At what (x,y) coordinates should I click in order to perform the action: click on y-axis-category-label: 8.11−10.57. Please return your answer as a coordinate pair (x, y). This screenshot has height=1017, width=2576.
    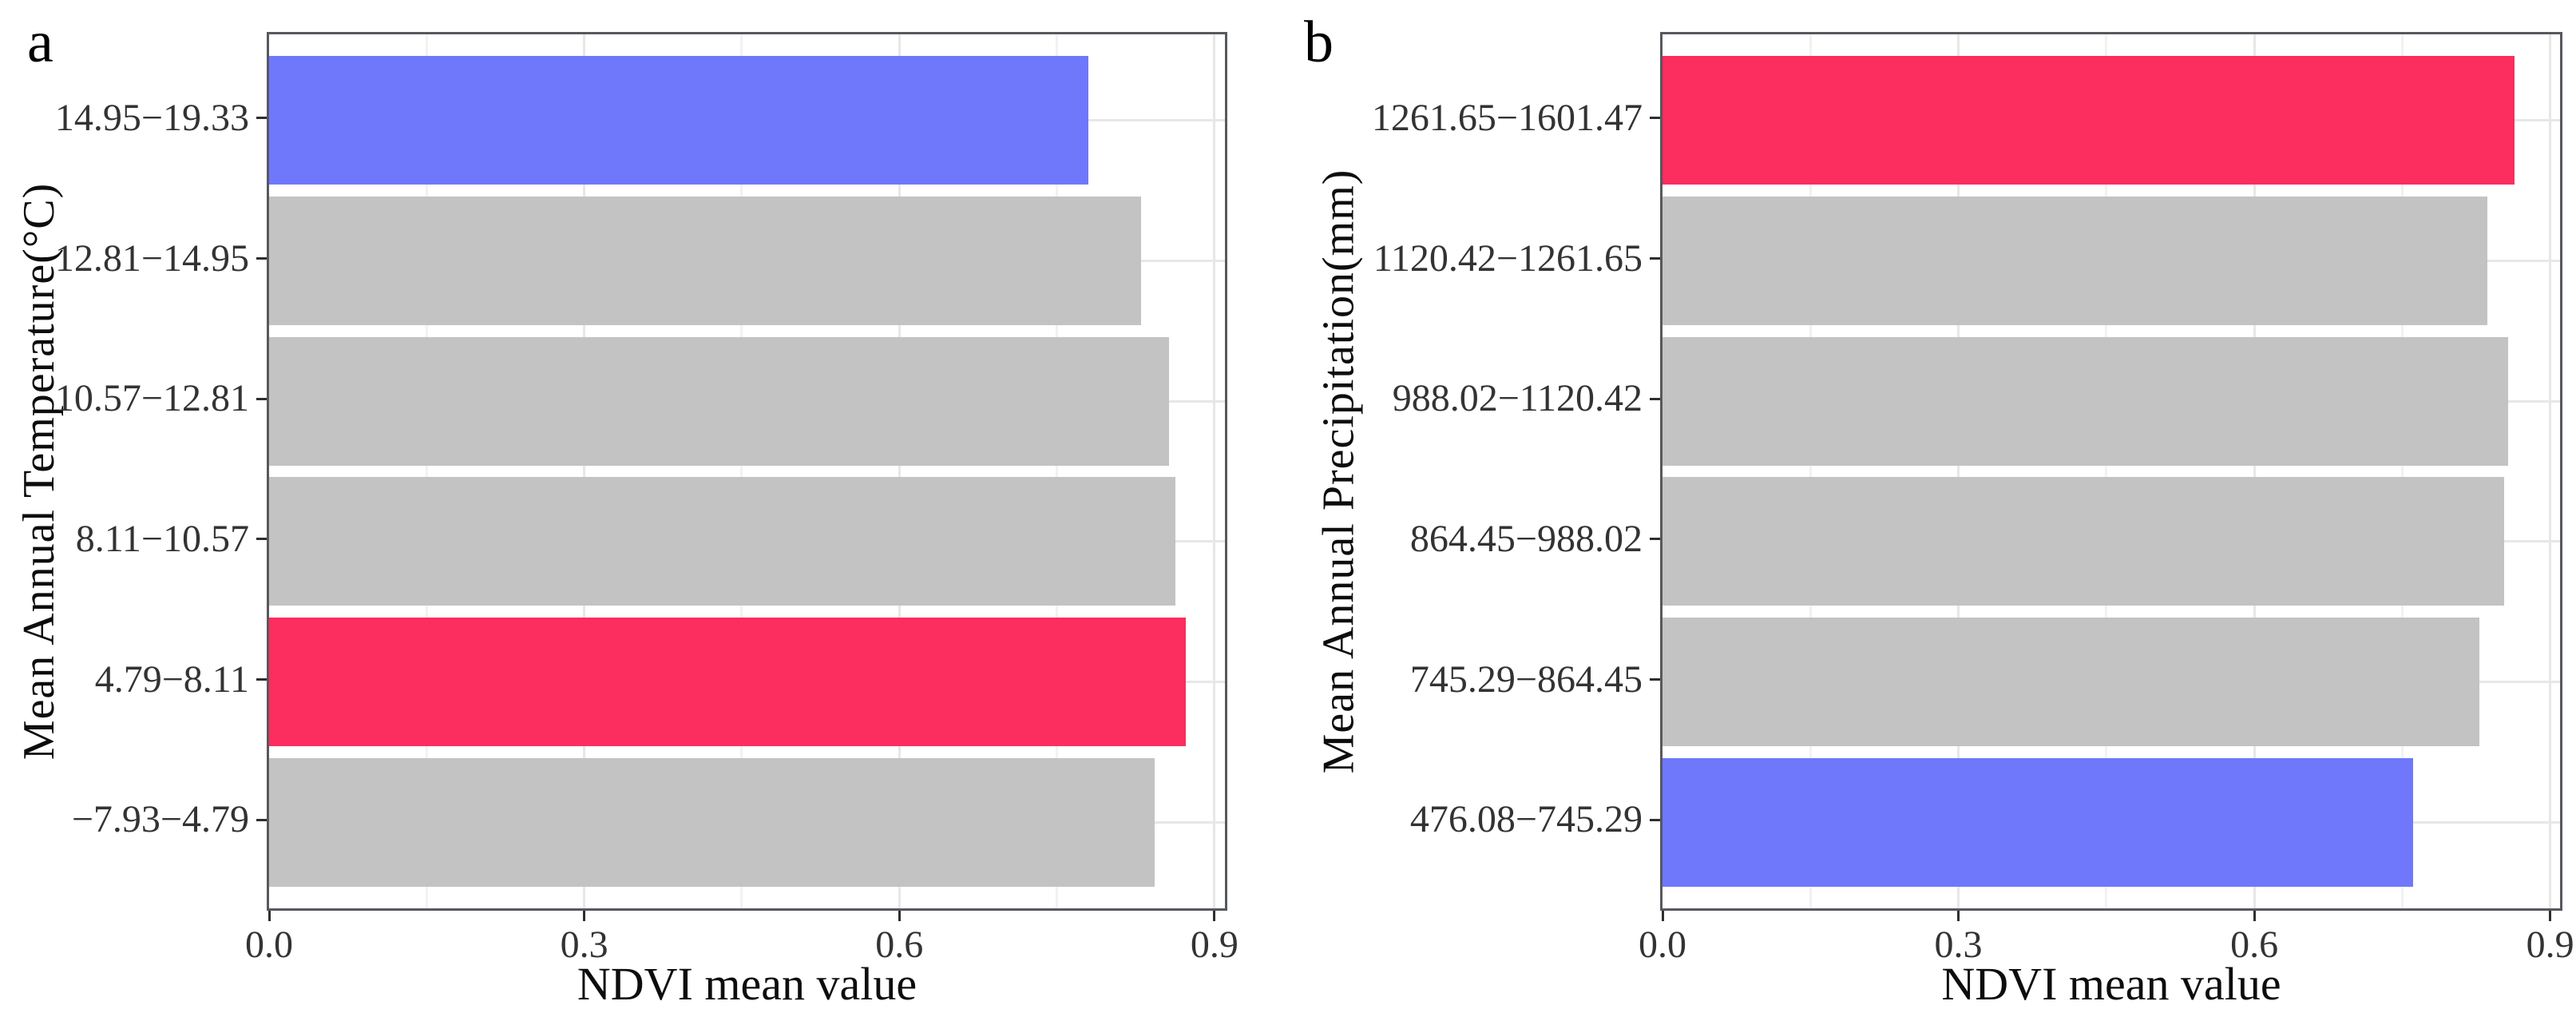
    Looking at the image, I should click on (162, 538).